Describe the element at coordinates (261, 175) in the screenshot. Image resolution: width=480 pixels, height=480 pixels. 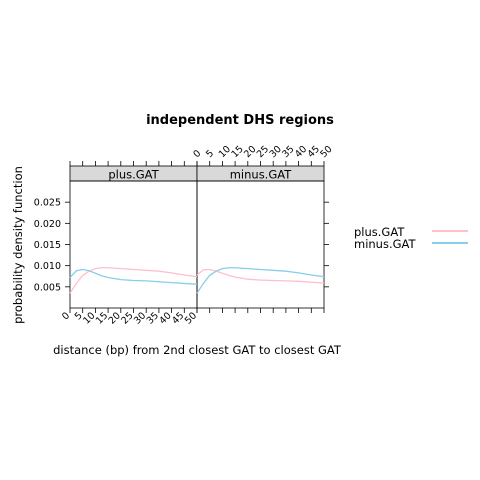
I see `strip-label-minus-gat: minus.GAT` at that location.